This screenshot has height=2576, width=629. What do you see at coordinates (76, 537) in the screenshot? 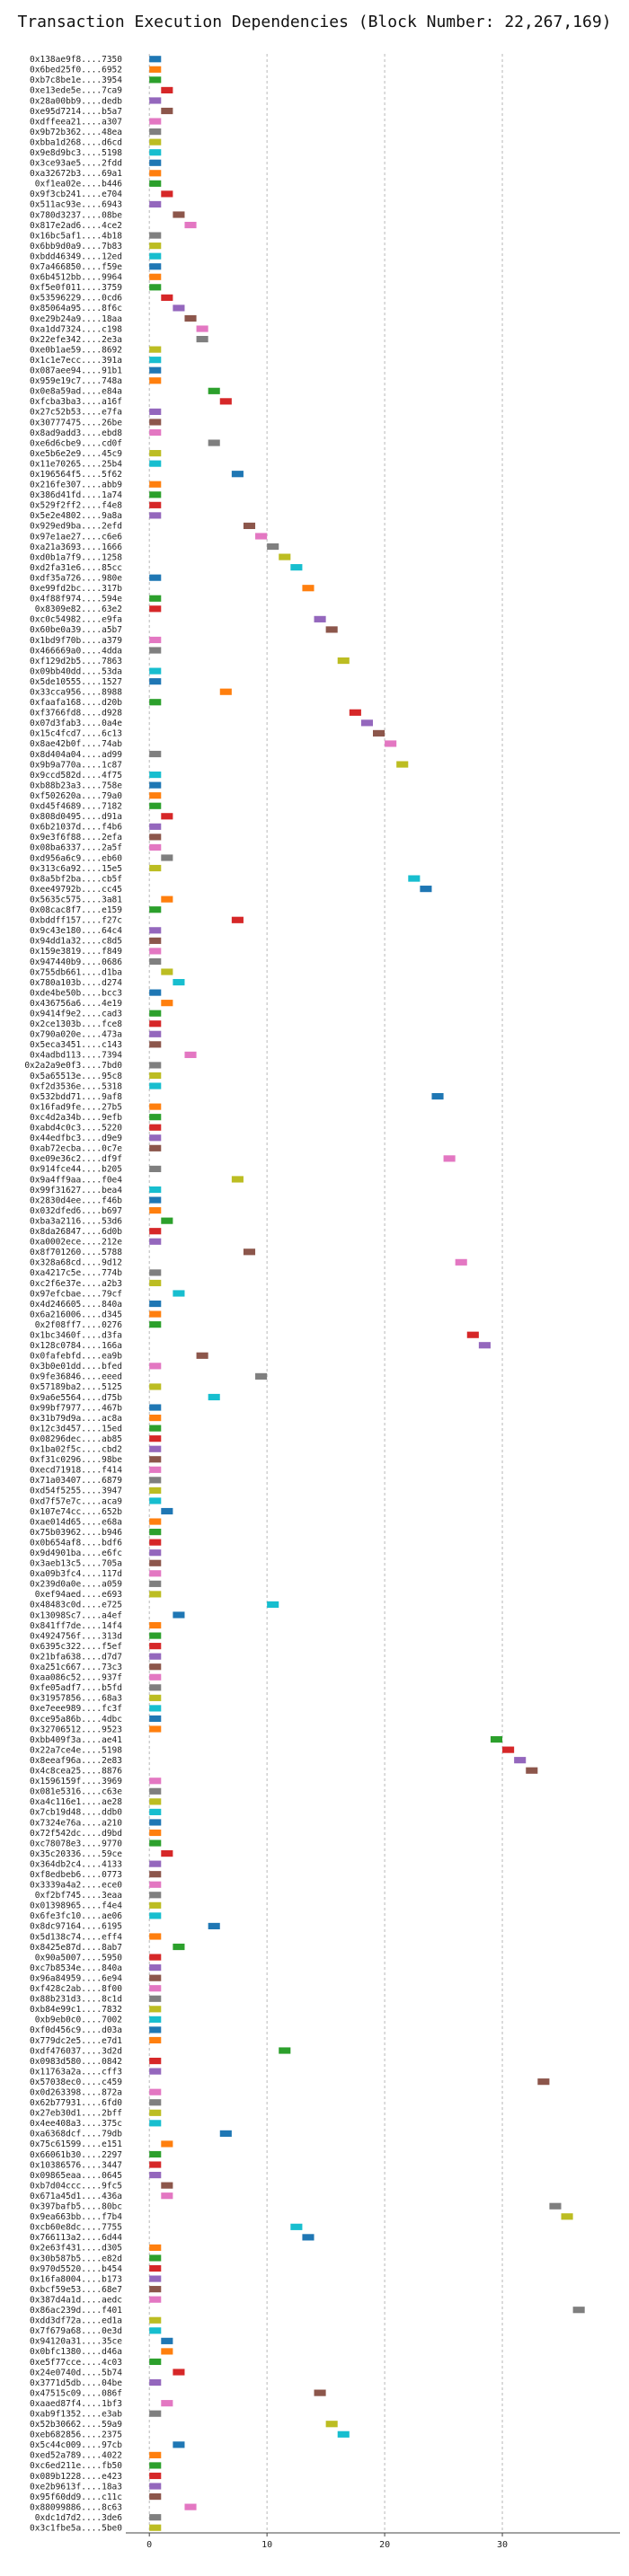
I see `transaction-label: 0x97e1ae27....c6e6` at bounding box center [76, 537].